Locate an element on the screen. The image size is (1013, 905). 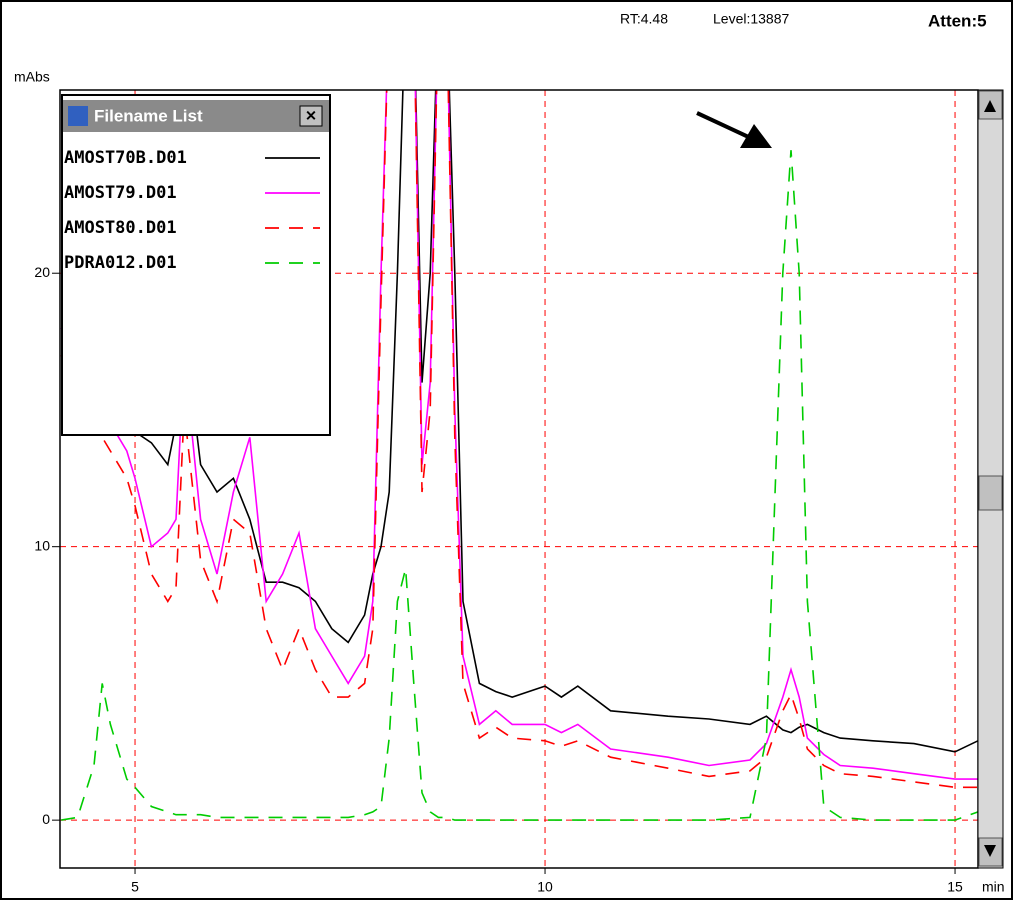
y-tick-label: 0 is located at coordinates (46, 819).